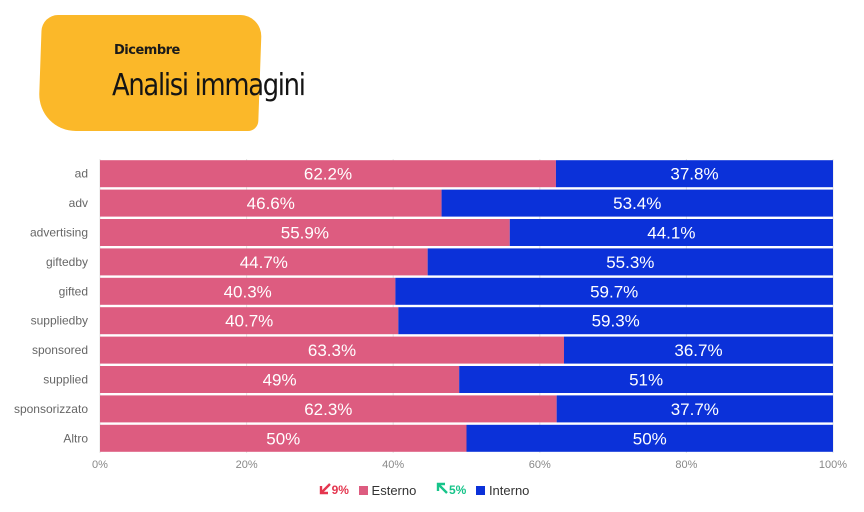  I want to click on category-label: giftedby, so click(67, 262).